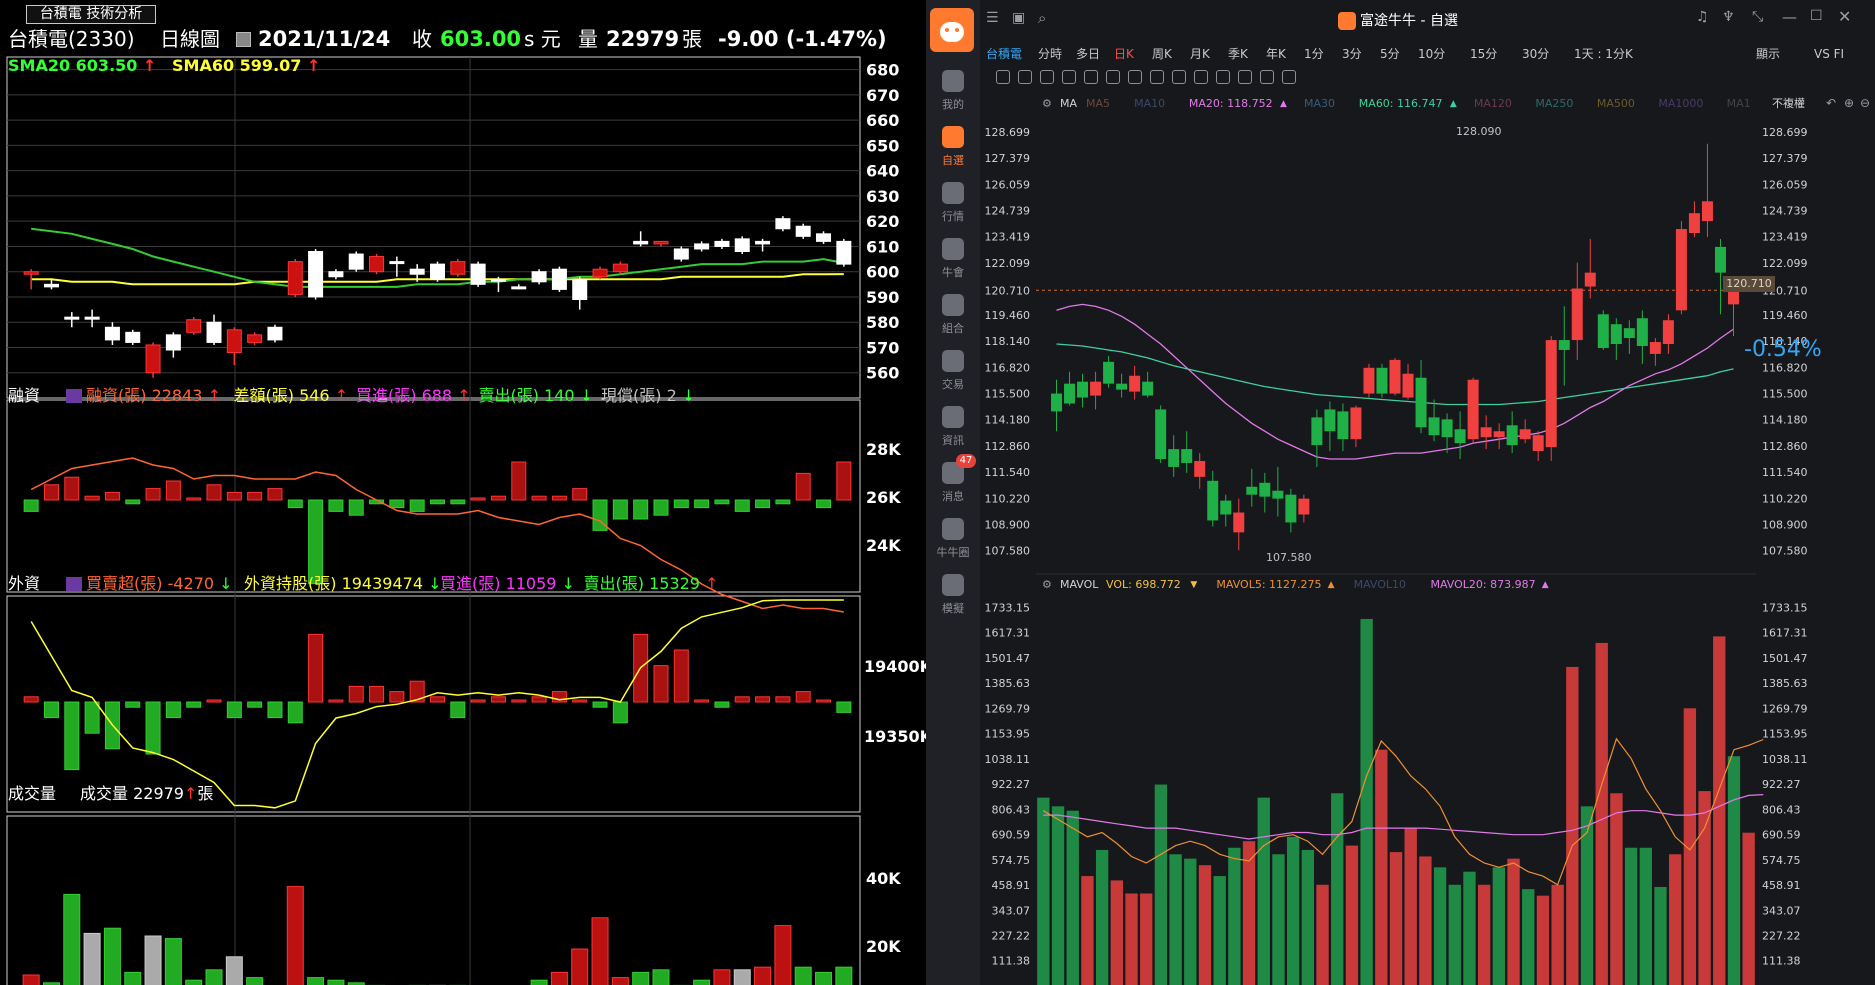  Describe the element at coordinates (953, 585) in the screenshot. I see `simulate-icon` at that location.